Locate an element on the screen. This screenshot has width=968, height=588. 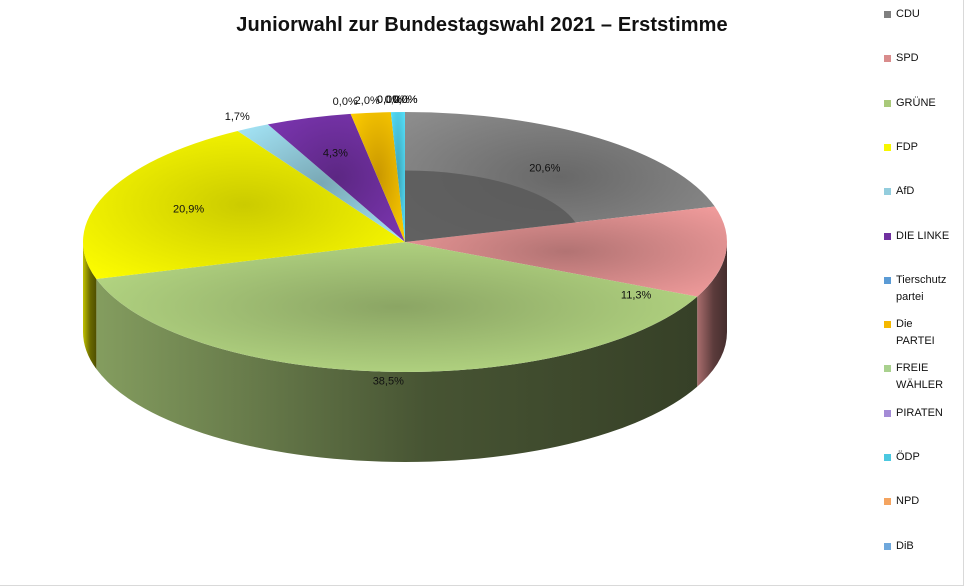
legend-label: Tierschutz partei is located at coordinates (921, 288).